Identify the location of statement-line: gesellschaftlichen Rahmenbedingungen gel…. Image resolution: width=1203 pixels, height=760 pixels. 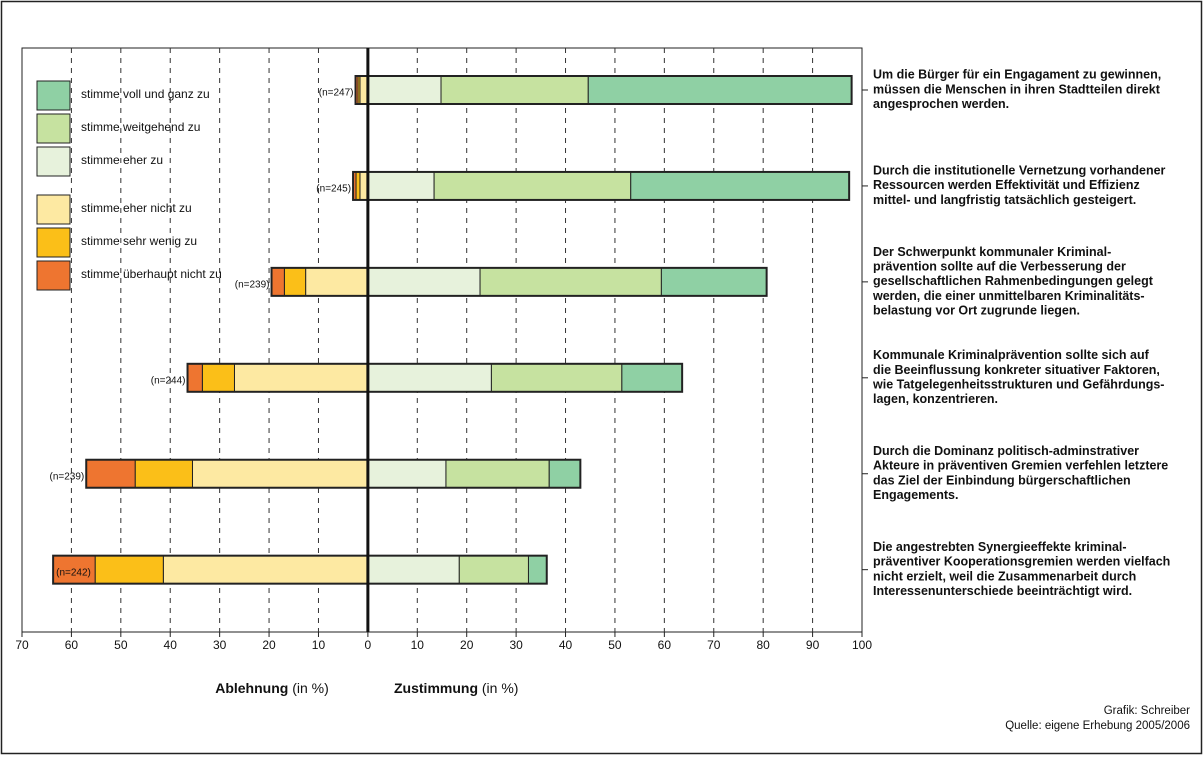
(1013, 281).